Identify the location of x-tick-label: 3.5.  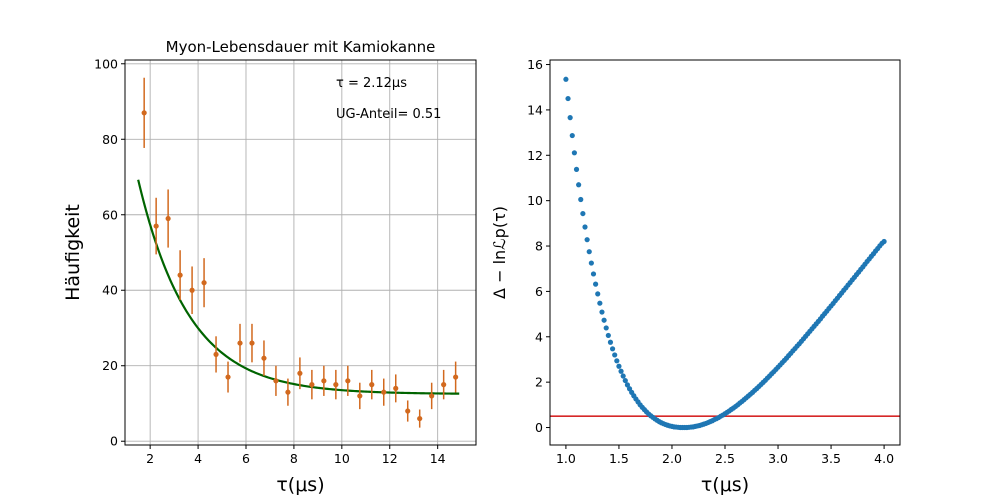
(831, 458).